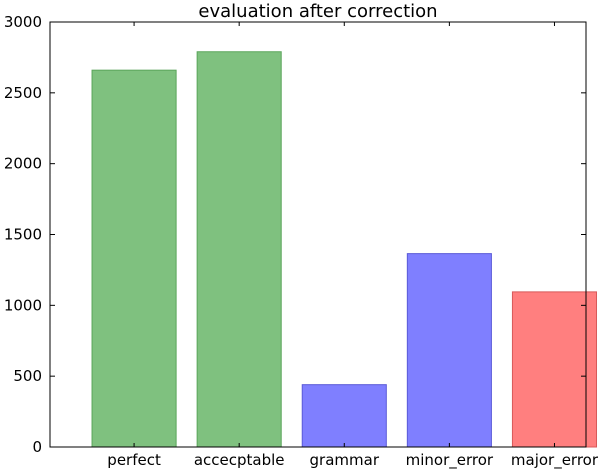 Image resolution: width=598 pixels, height=470 pixels. Describe the element at coordinates (554, 460) in the screenshot. I see `x-tick-label: major_error` at that location.